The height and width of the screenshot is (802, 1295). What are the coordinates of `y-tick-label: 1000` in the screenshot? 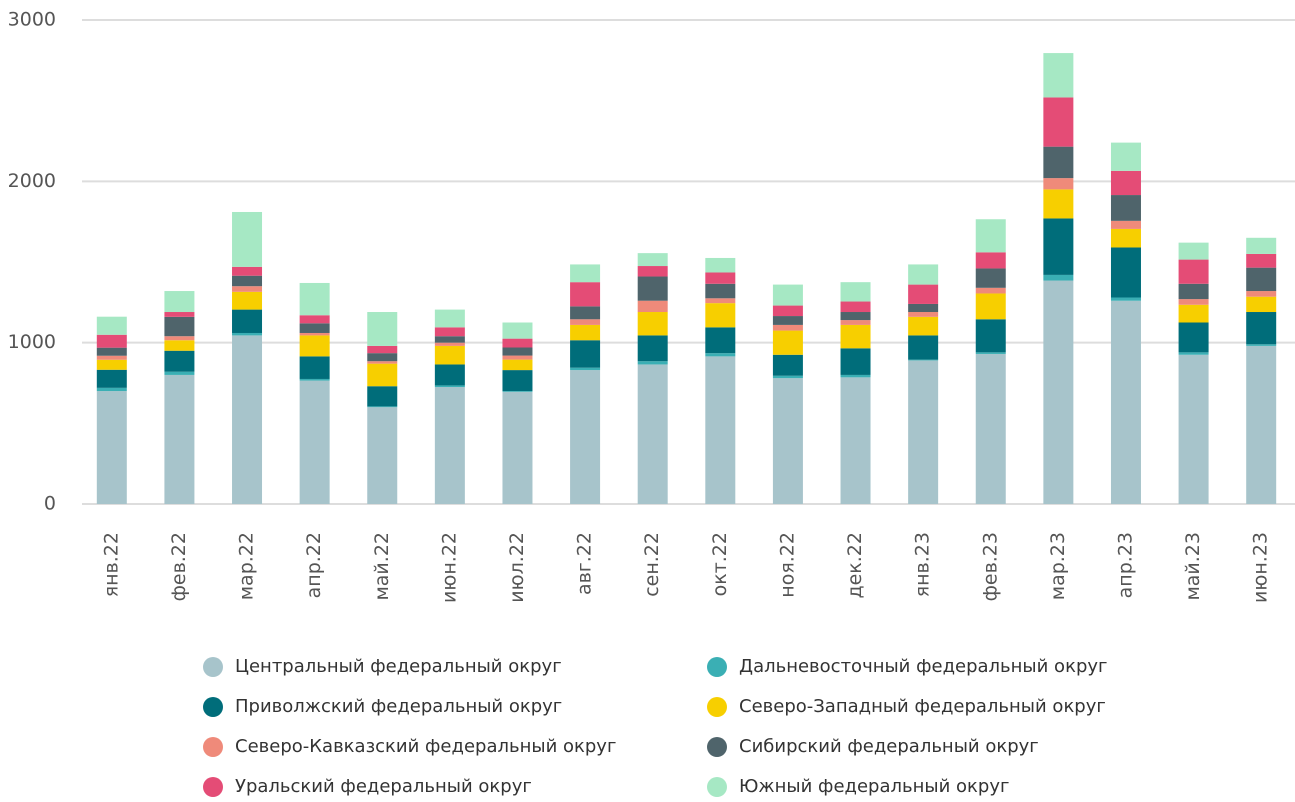 It's located at (32, 342).